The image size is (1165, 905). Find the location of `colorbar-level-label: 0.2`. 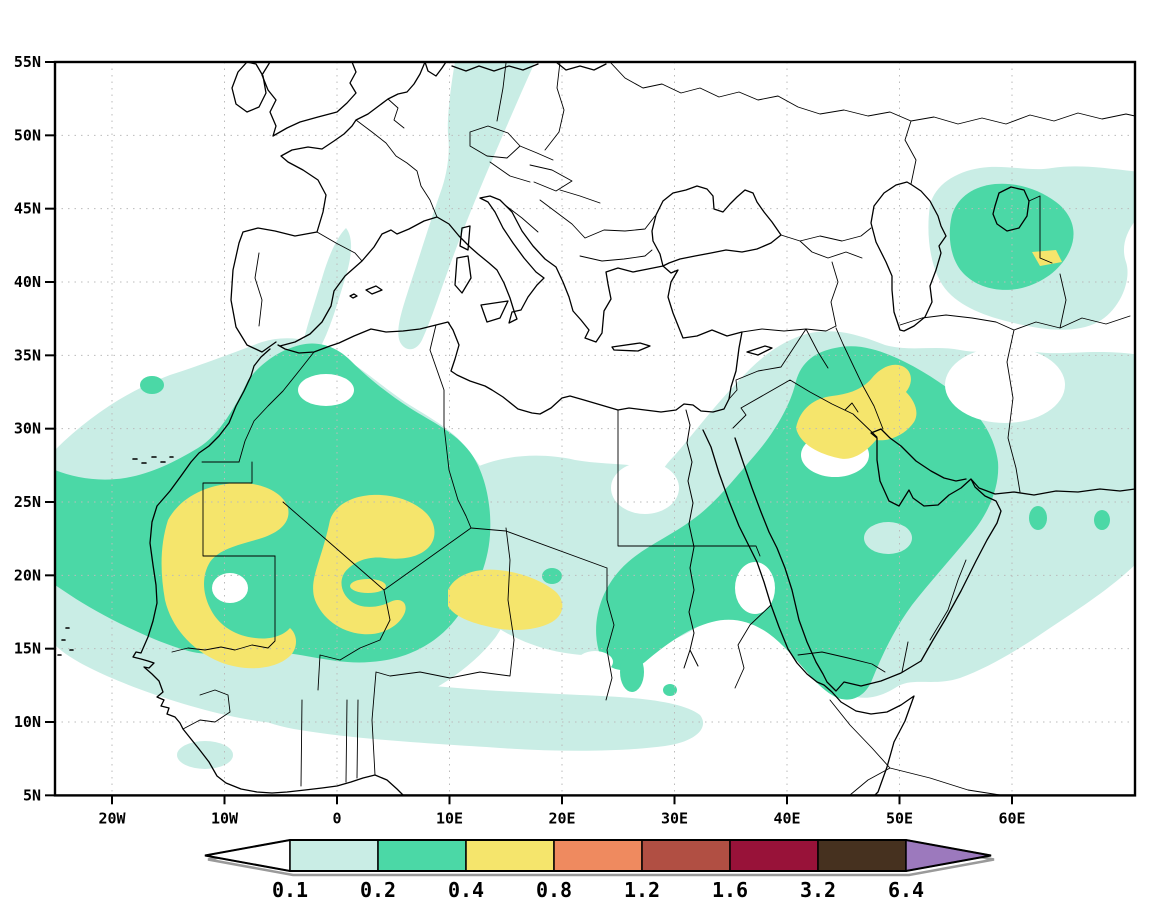

colorbar-level-label: 0.2 is located at coordinates (378, 890).